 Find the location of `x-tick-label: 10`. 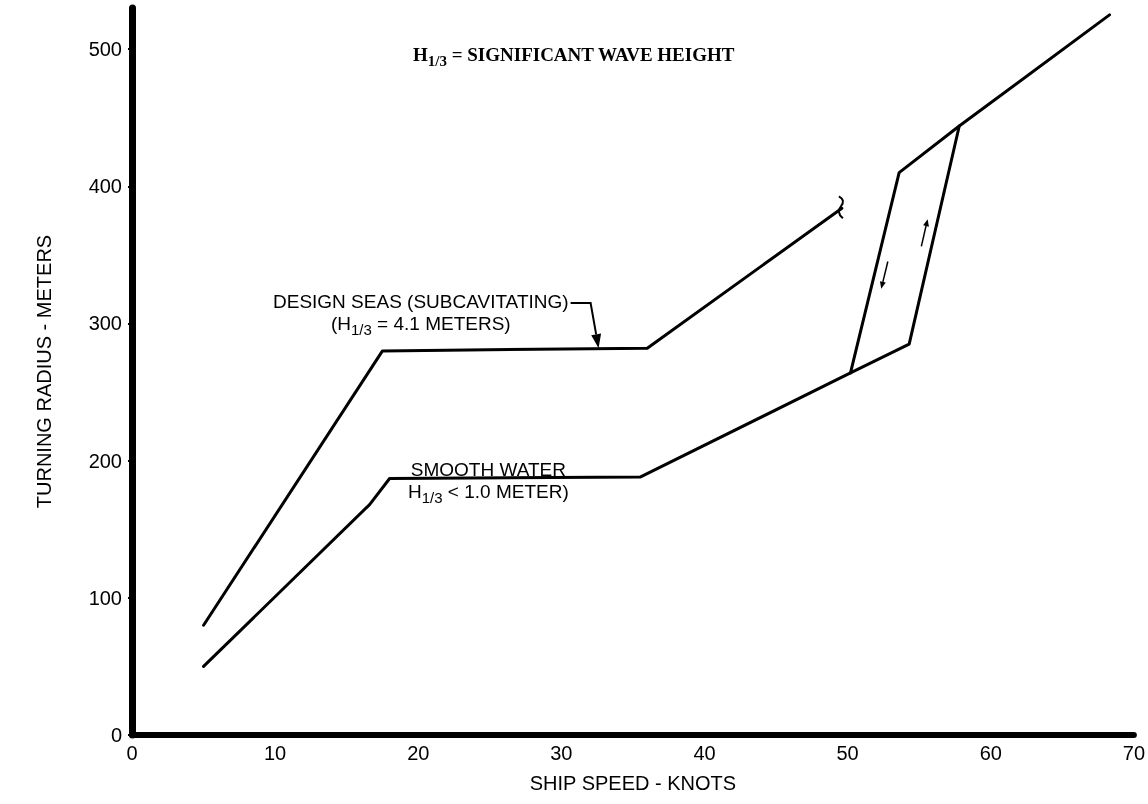

x-tick-label: 10 is located at coordinates (275, 753).